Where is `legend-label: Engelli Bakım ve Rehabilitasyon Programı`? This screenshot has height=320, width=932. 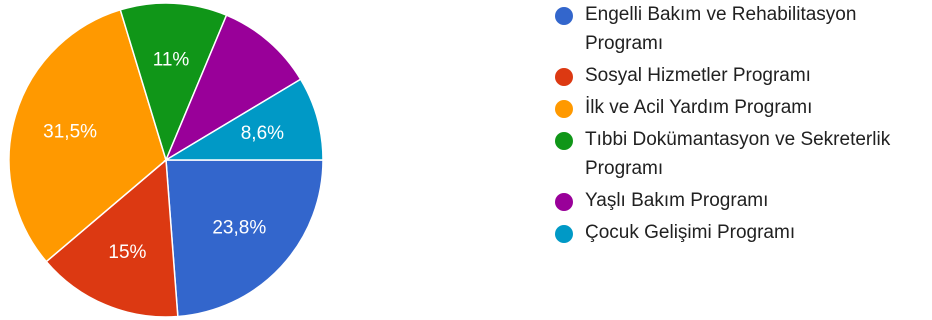
legend-label: Engelli Bakım ve Rehabilitasyon Programı is located at coordinates (721, 29).